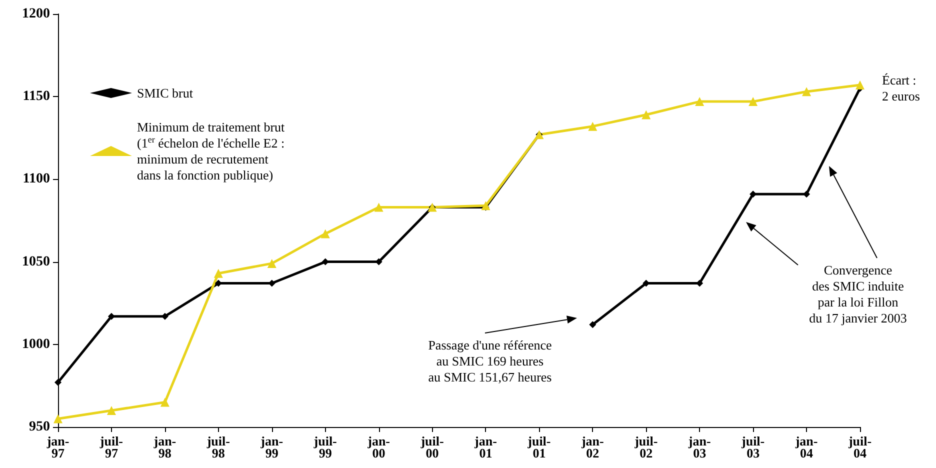  I want to click on x-tick-label: juil-00, so click(432, 447).